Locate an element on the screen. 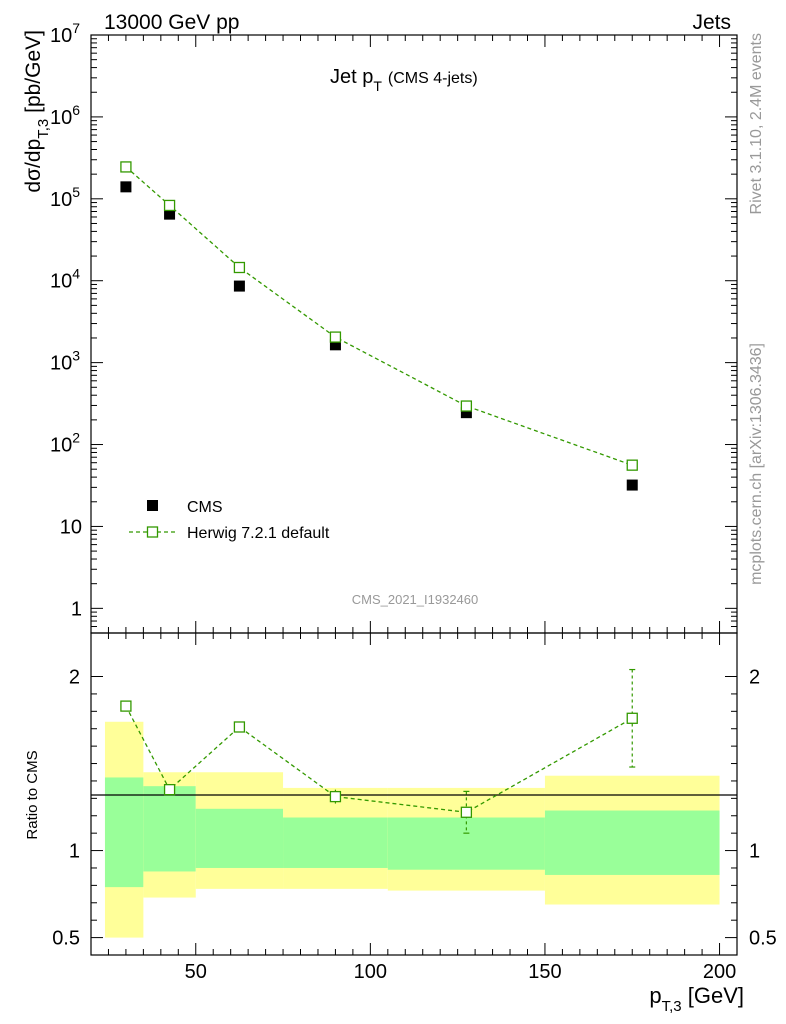 This screenshot has width=786, height=1024. title-sub: T is located at coordinates (377, 86).